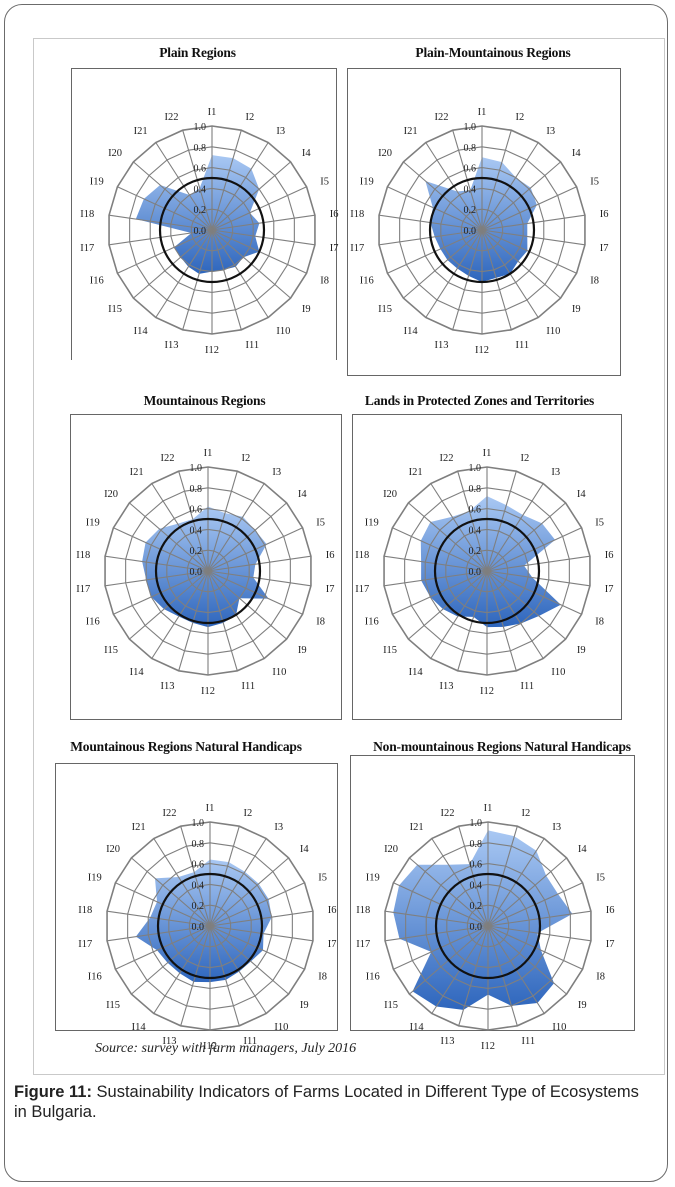  I want to click on category-label: I12, so click(487, 691).